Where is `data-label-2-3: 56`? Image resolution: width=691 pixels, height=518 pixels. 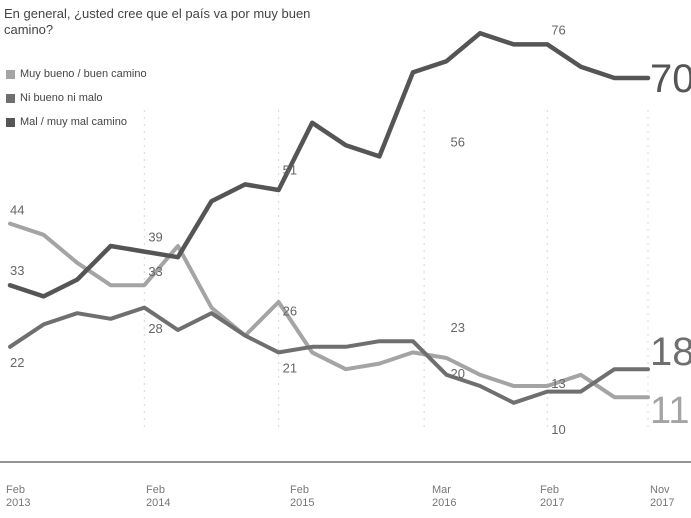
data-label-2-3: 56 is located at coordinates (458, 141).